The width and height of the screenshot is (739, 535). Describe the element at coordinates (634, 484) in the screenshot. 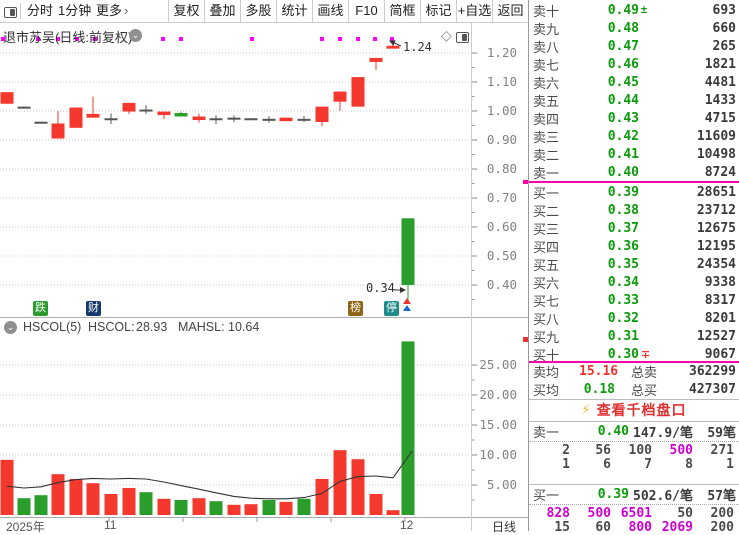

I see `section-divider` at that location.